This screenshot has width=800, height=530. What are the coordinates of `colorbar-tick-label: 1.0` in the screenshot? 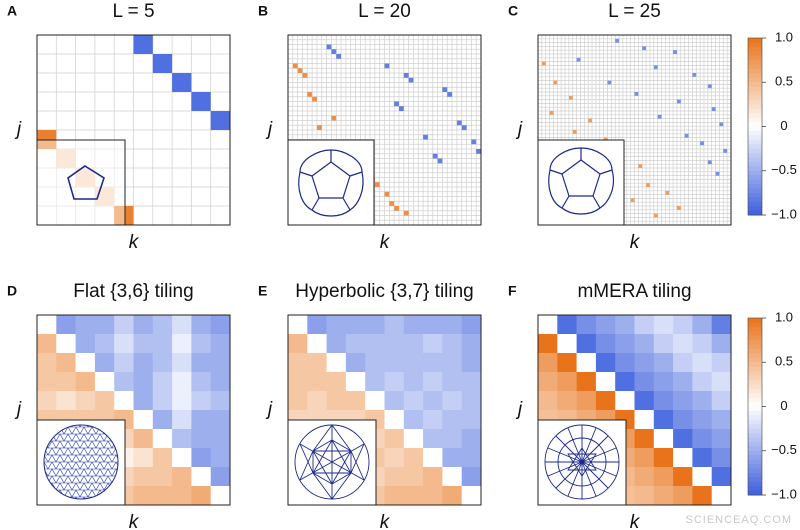 It's located at (784, 36).